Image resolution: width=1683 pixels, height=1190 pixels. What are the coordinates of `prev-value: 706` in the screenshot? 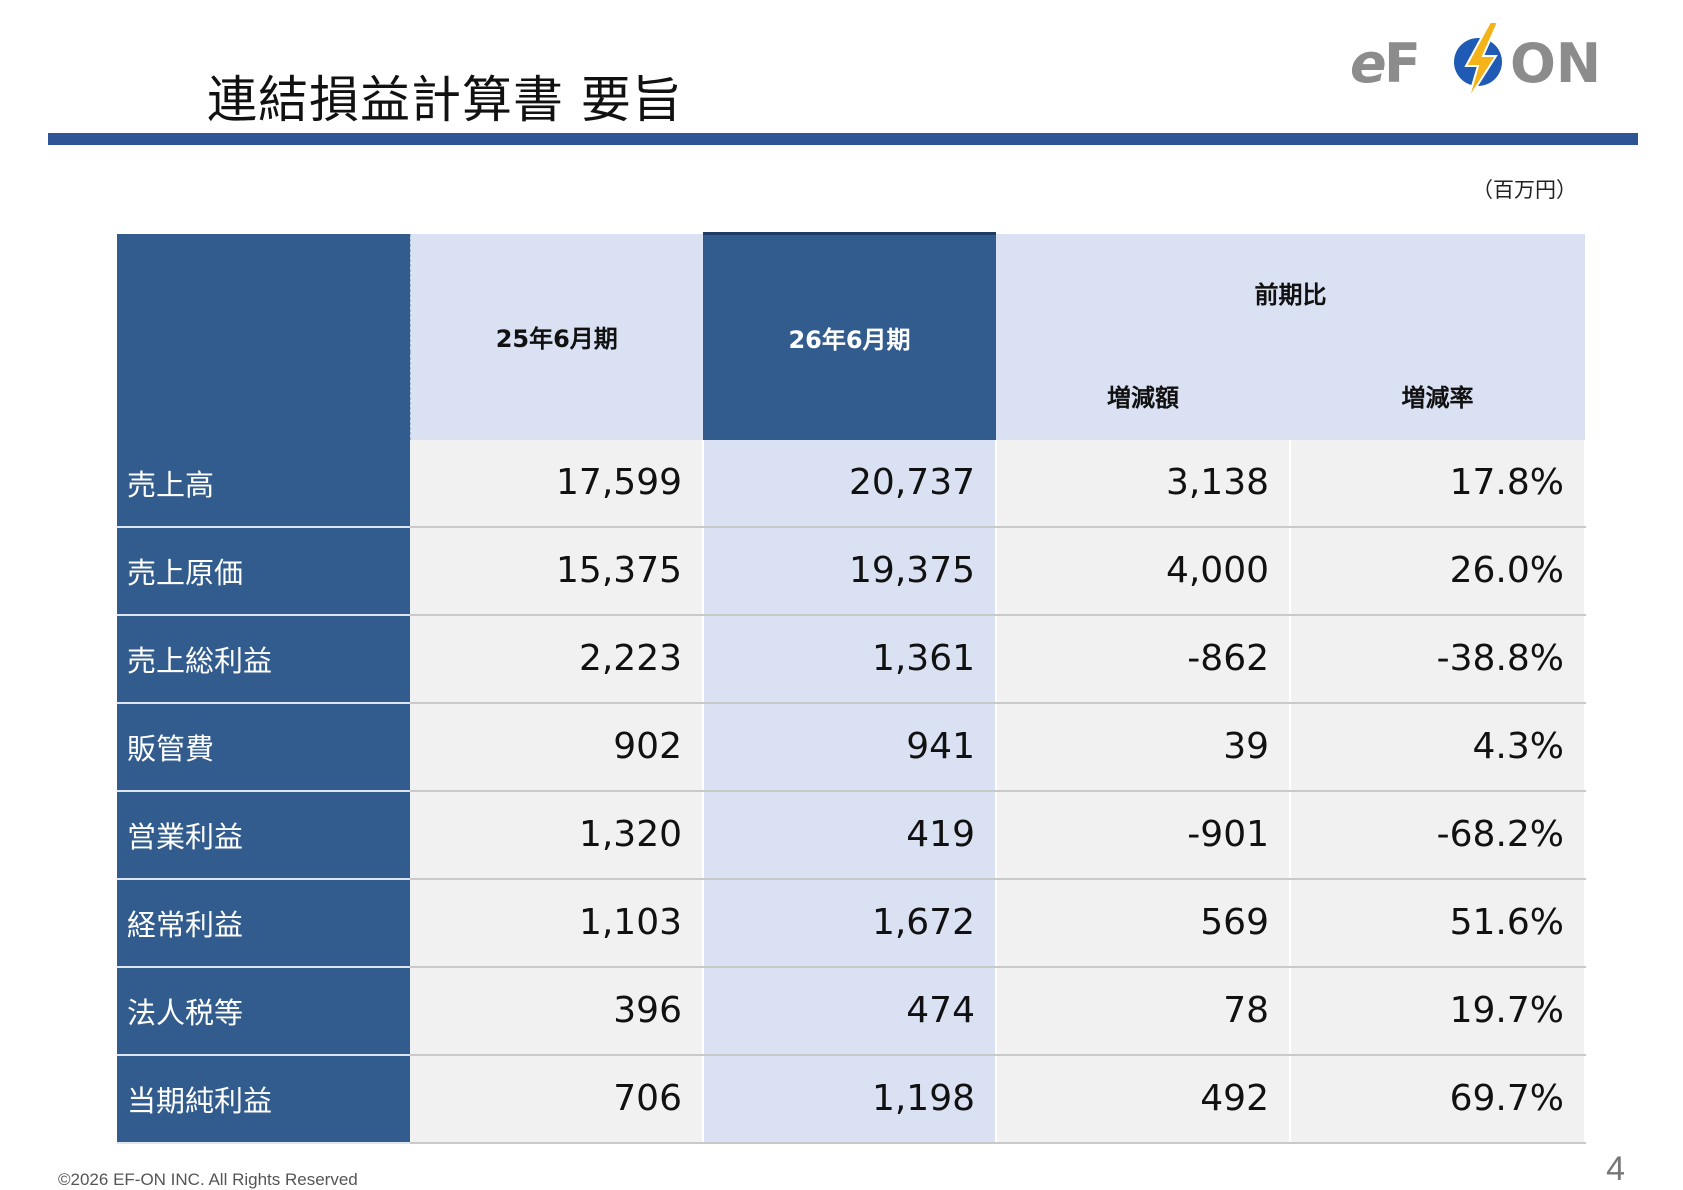 It's located at (557, 1099).